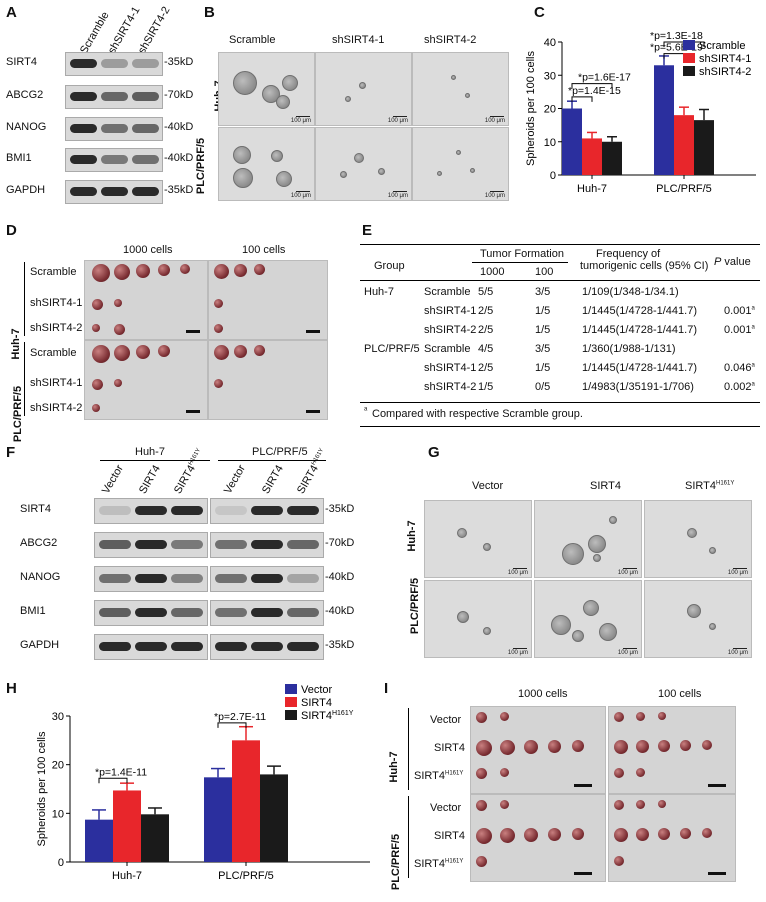 This screenshot has height=902, width=766. I want to click on row-label: Vector, so click(446, 808).